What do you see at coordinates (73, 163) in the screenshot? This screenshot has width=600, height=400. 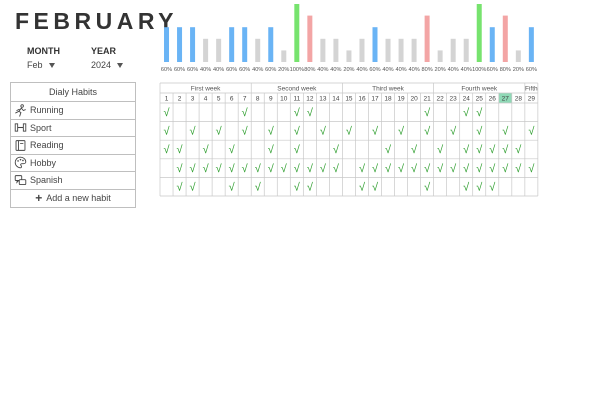 I see `habit-row-hobby: Hobby` at bounding box center [73, 163].